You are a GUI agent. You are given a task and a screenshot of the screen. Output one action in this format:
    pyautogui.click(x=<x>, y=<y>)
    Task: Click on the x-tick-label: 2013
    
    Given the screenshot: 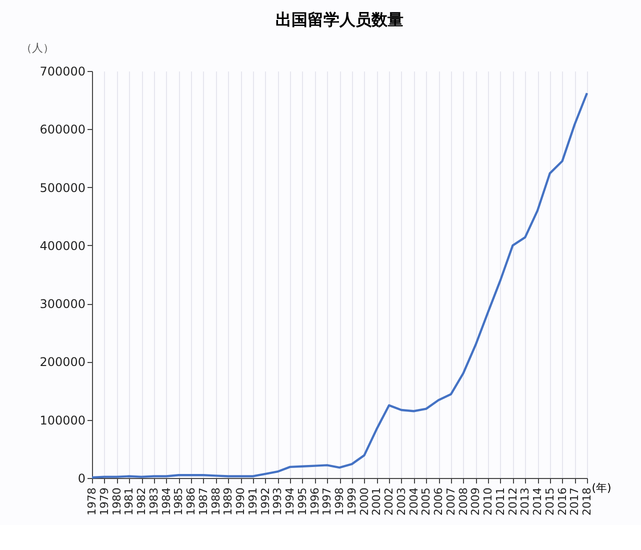 What is the action you would take?
    pyautogui.click(x=525, y=502)
    